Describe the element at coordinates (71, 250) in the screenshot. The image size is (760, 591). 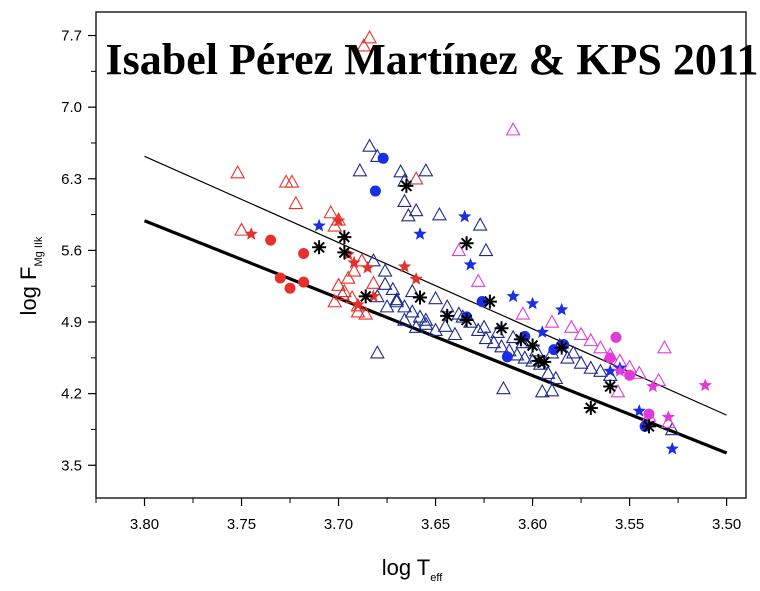
I see `y-tick-label: 5.6` at that location.